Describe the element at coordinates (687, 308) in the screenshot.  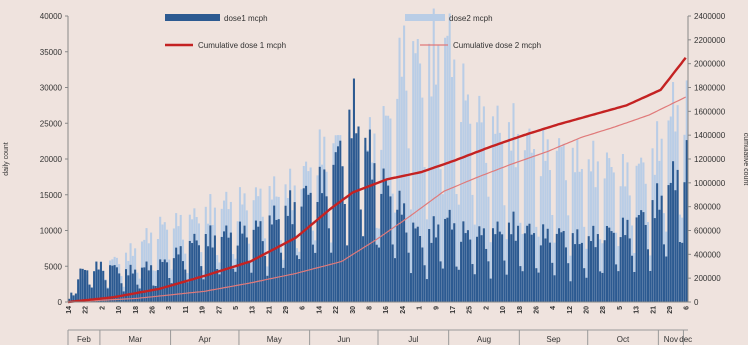
I see `date-label: 6` at that location.